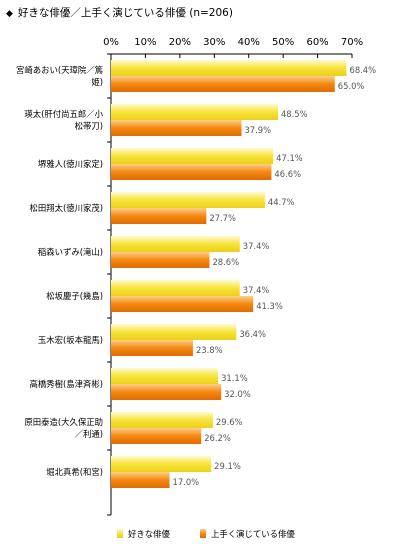  Describe the element at coordinates (74, 472) in the screenshot. I see `category-label: 堀北真希(和宮)` at that location.